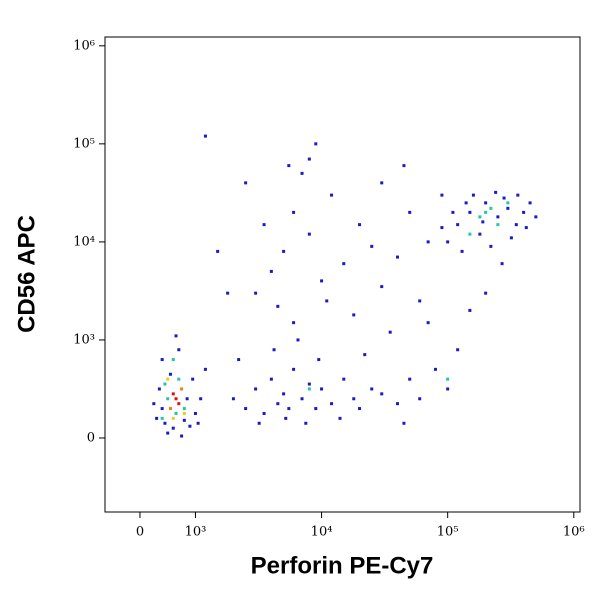 The height and width of the screenshot is (599, 600). I want to click on y-tick-label: 0, so click(91, 437).